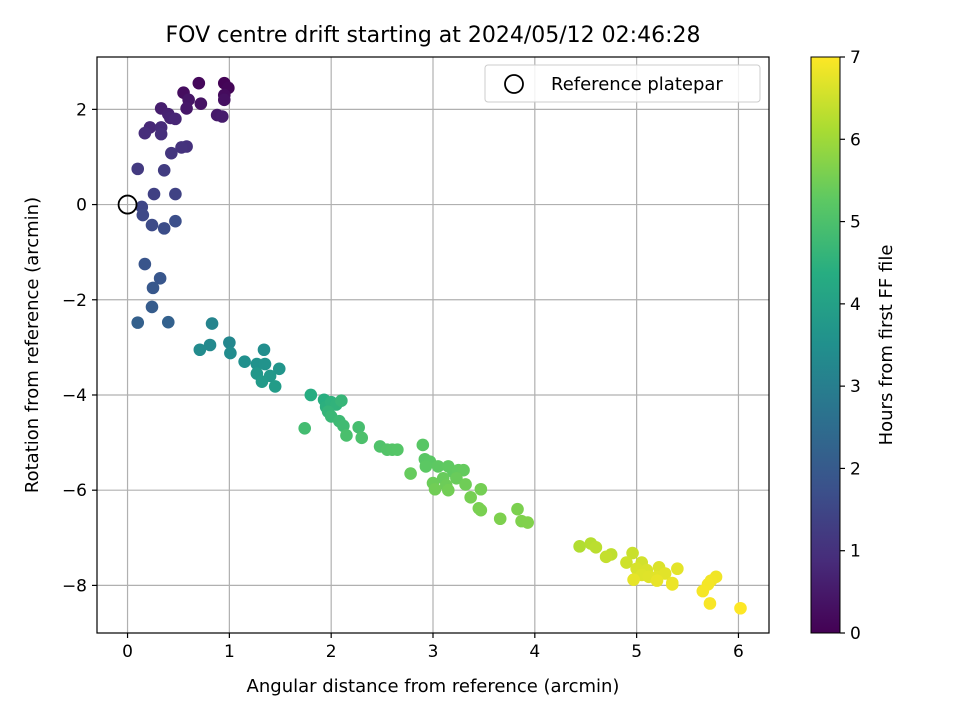 The image size is (960, 720). I want to click on x-axis-label: Angular distance from reference (arcmin), so click(433, 686).